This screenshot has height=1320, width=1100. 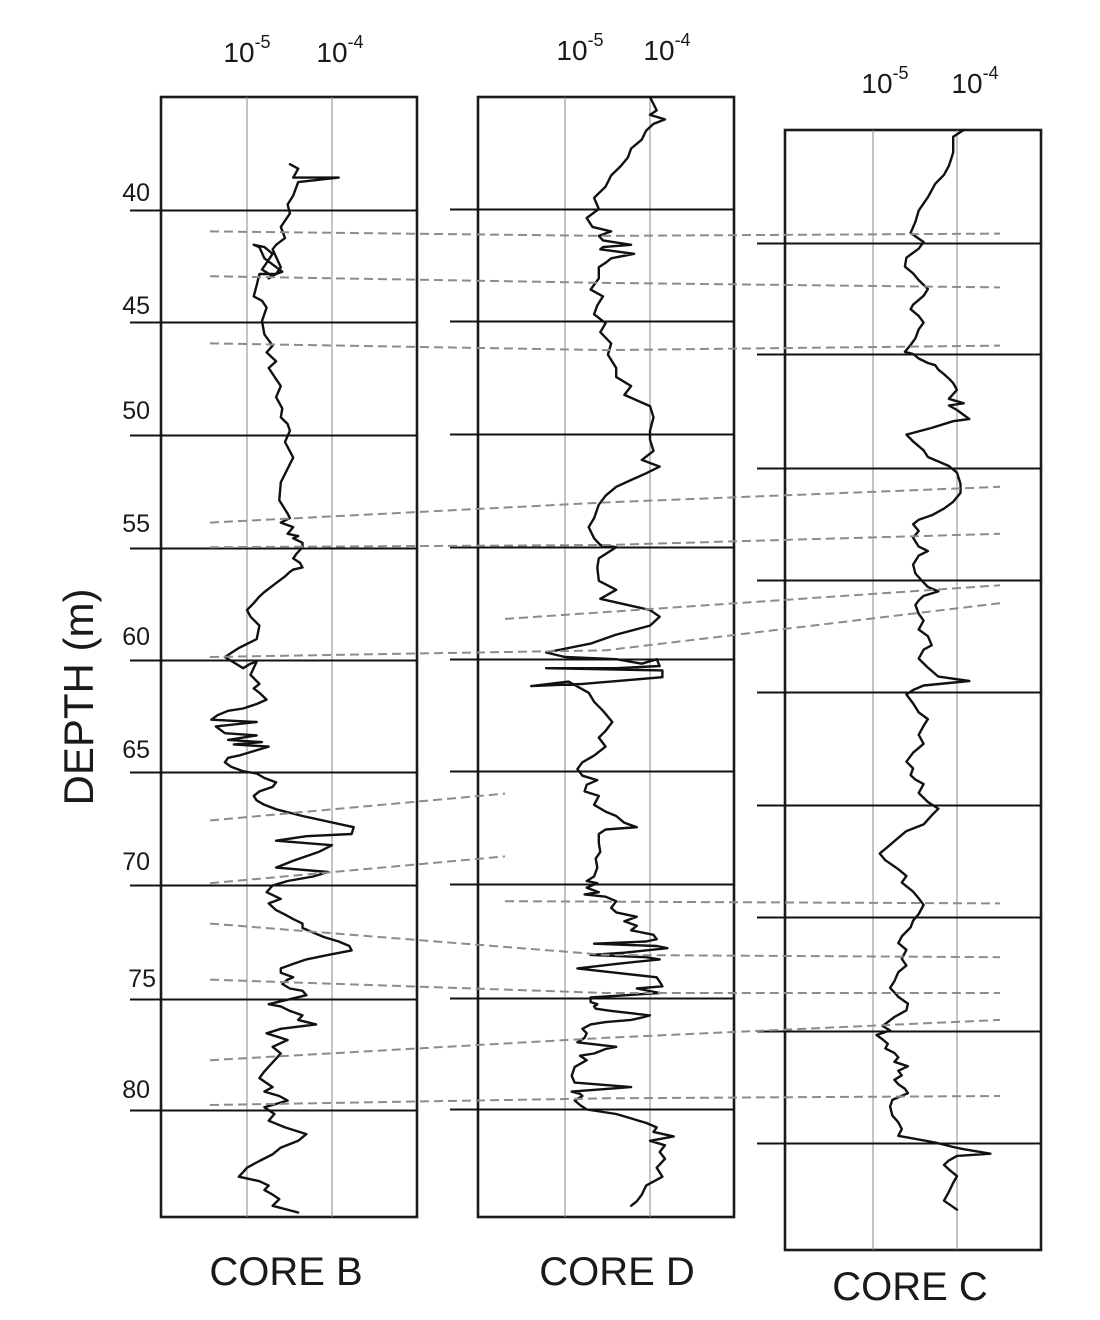 What do you see at coordinates (136, 750) in the screenshot?
I see `depth-label-65: 65` at bounding box center [136, 750].